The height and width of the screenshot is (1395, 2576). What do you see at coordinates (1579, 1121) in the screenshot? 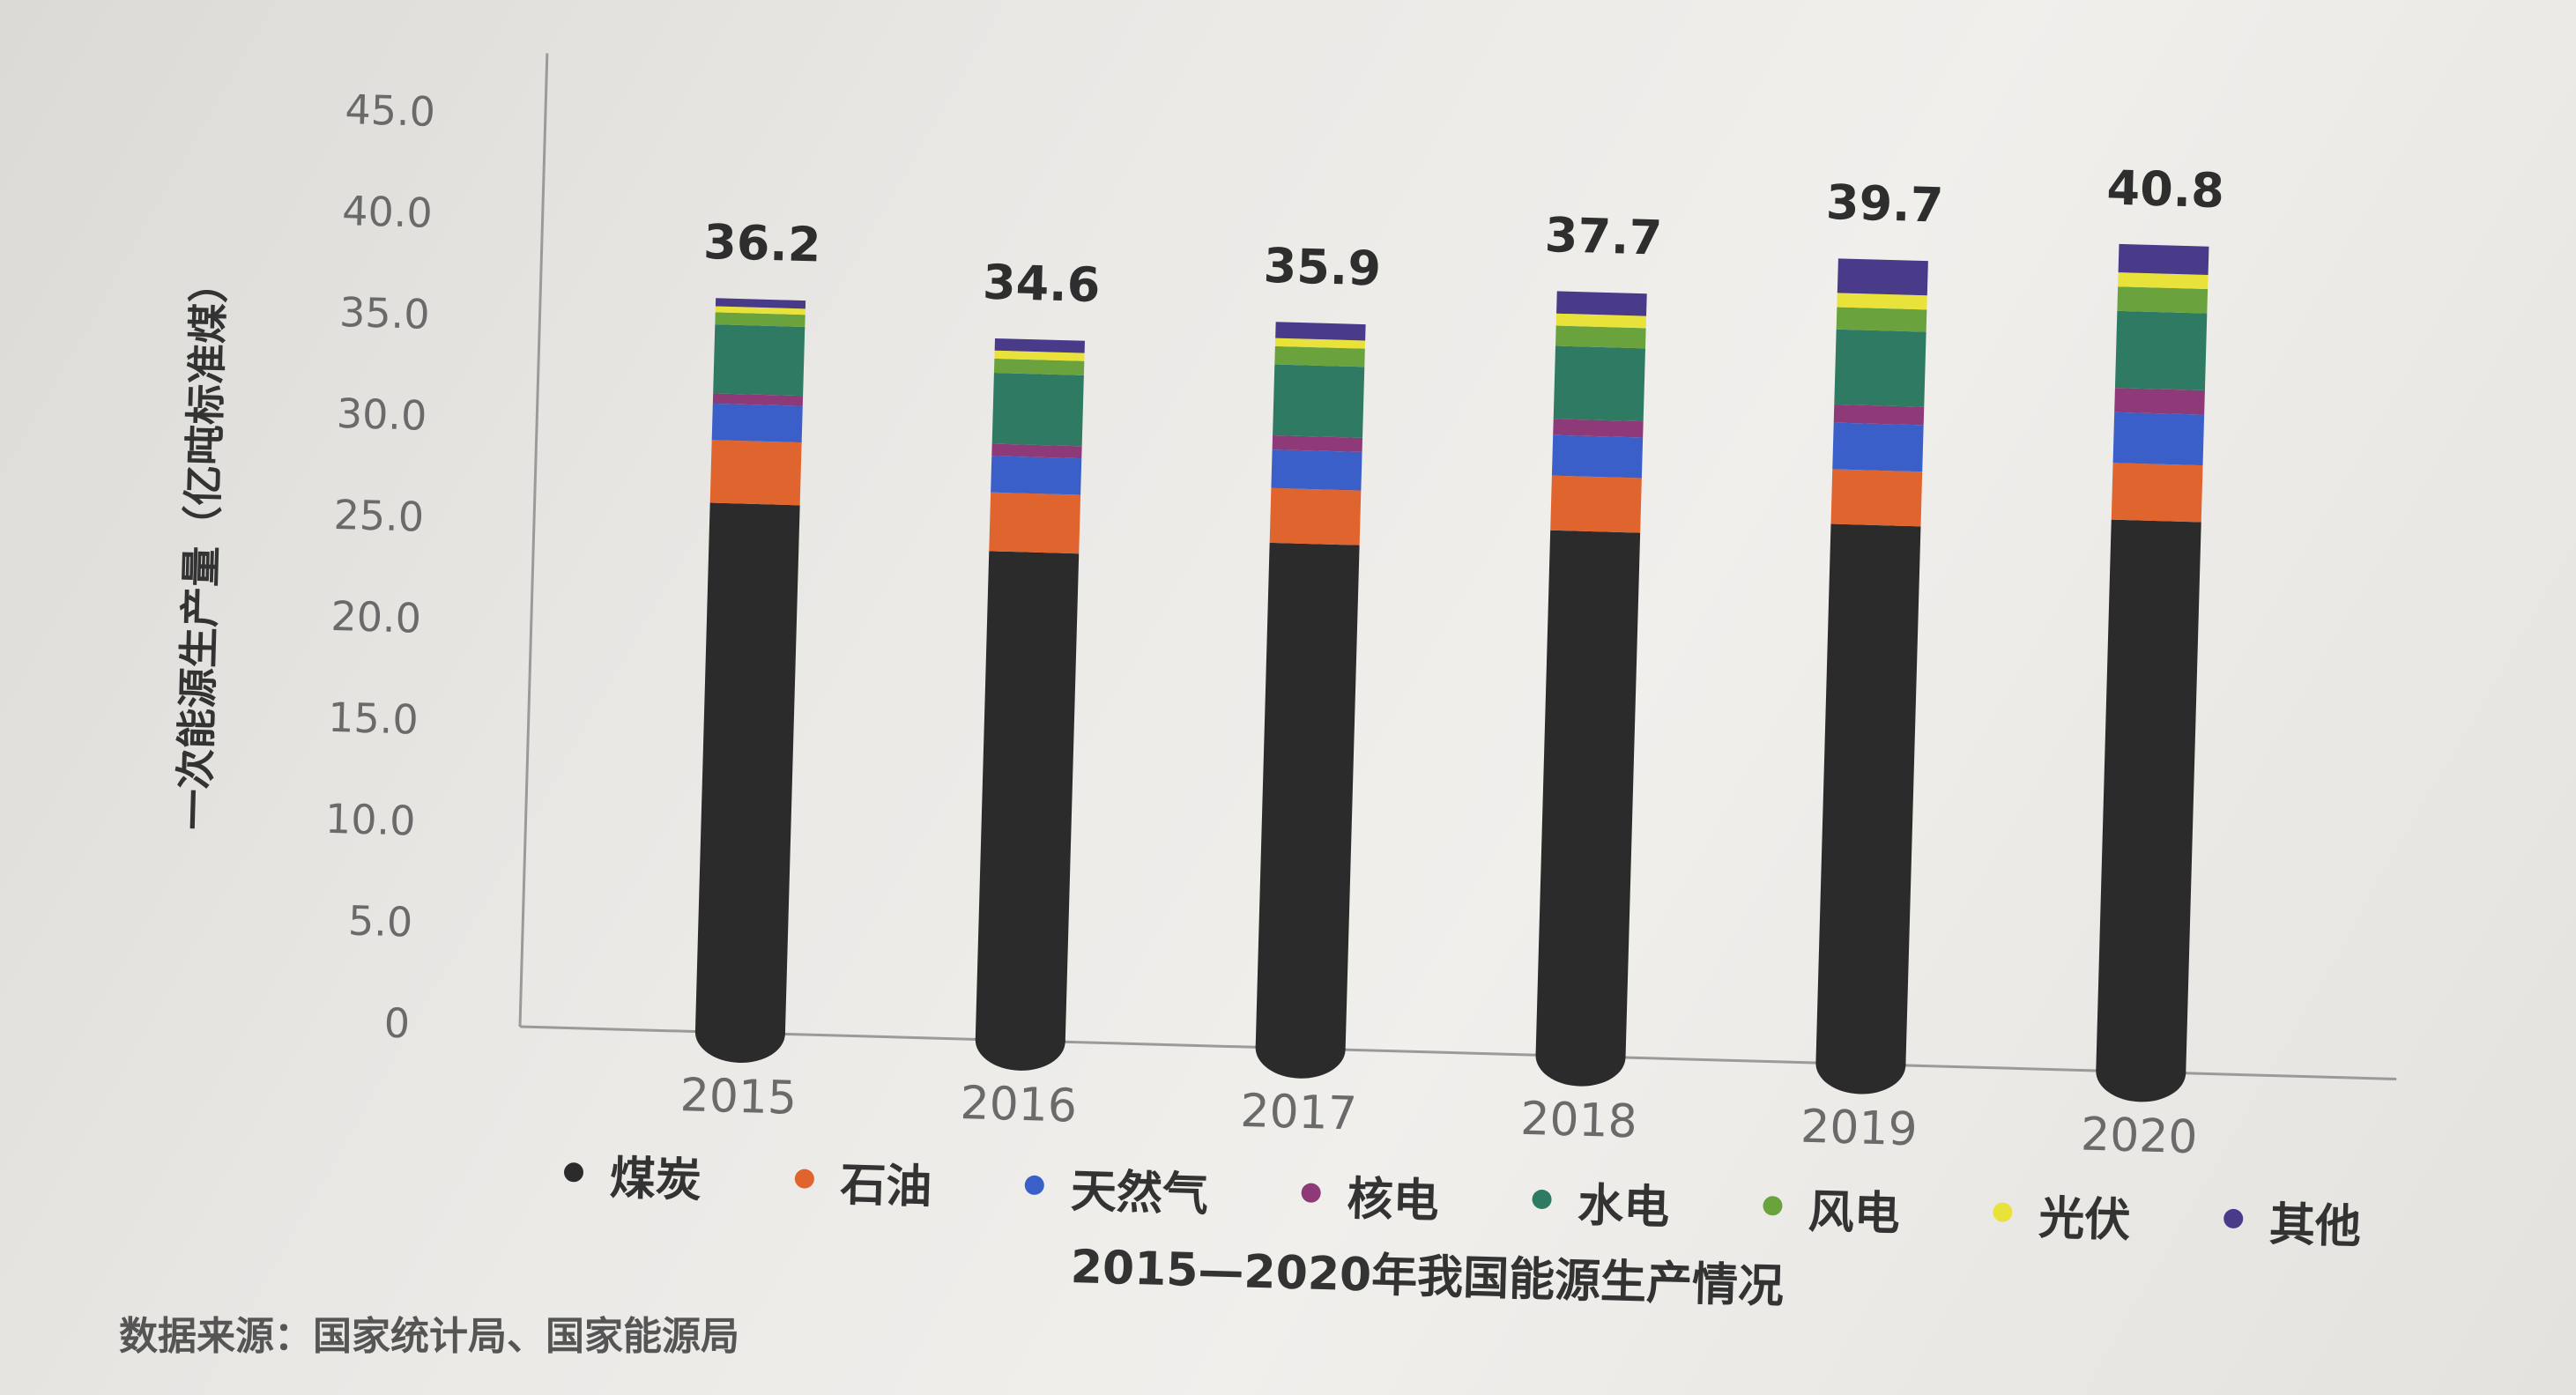
I see `x-category-label: 2018` at bounding box center [1579, 1121].